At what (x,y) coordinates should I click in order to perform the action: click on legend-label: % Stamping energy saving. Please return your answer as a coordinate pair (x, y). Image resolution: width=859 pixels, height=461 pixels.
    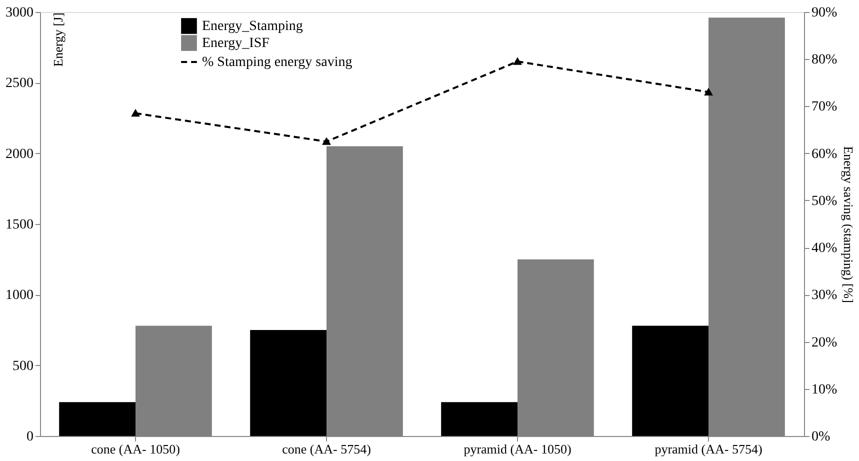
    Looking at the image, I should click on (277, 62).